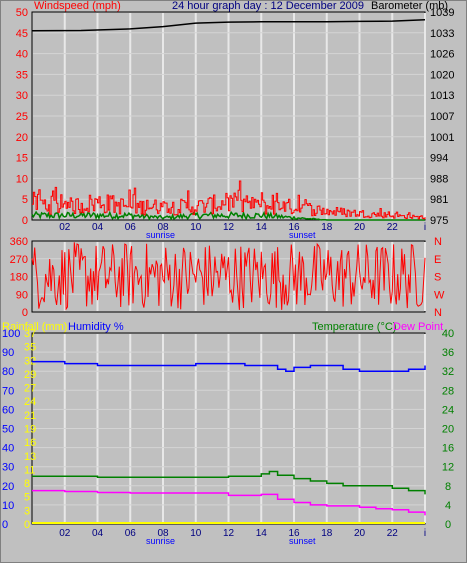  I want to click on humidity-tick-label: 60, so click(8, 410).